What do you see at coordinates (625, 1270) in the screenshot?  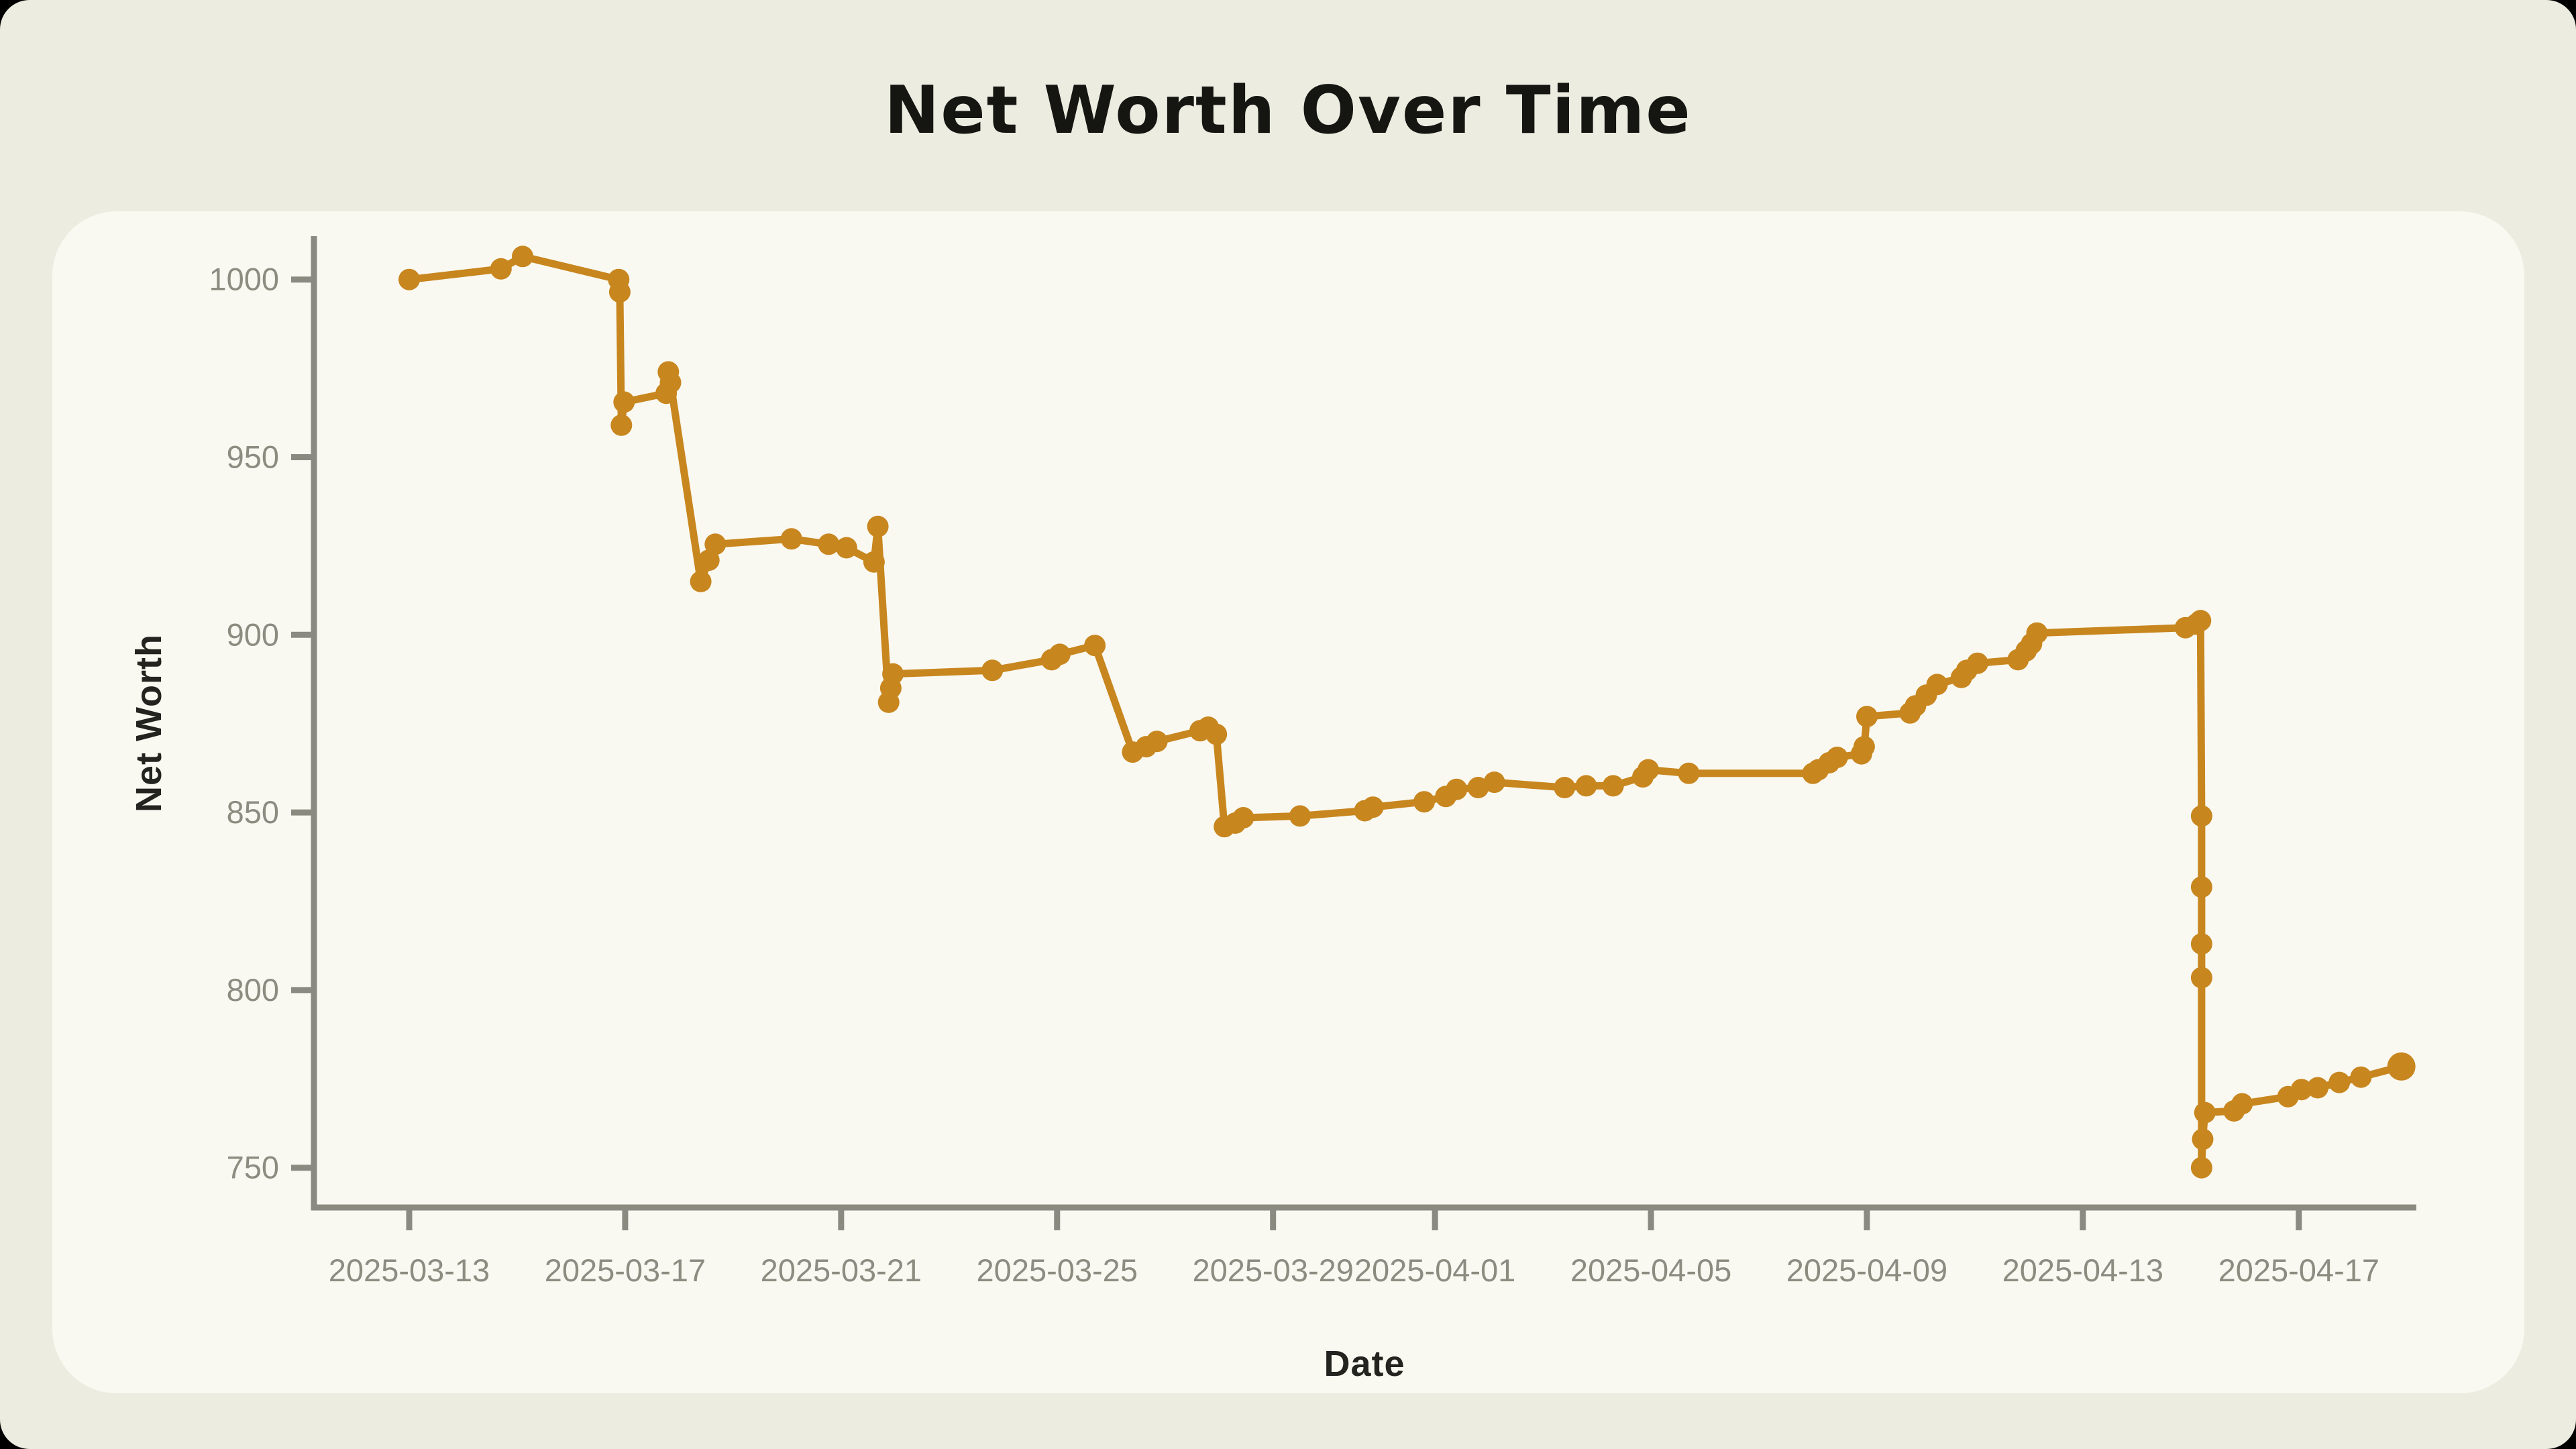 I see `x-tick-label: 2025-03-17` at bounding box center [625, 1270].